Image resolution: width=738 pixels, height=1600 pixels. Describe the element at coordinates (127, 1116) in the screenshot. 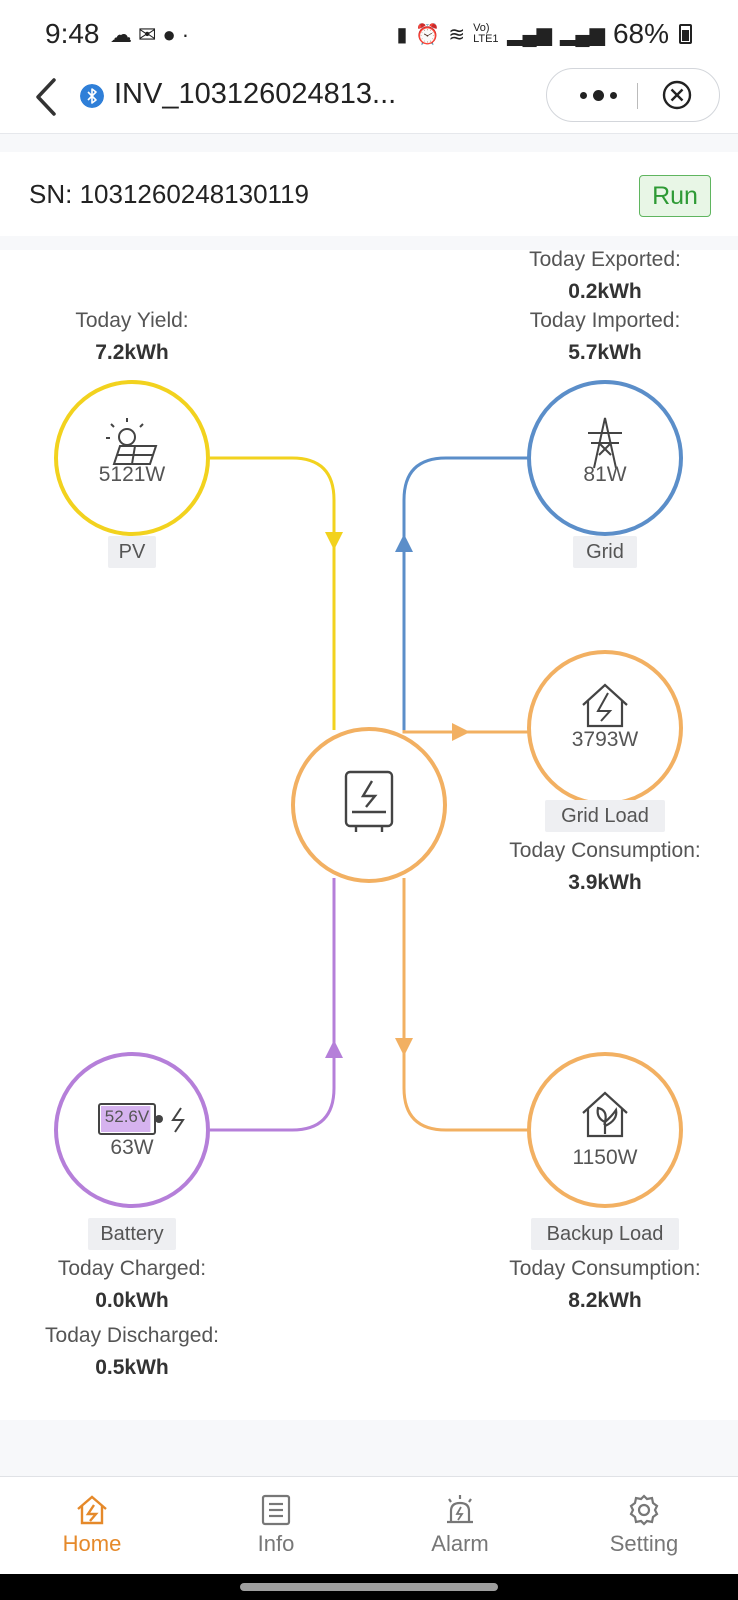

I see `battery-voltage: 52.6V` at that location.